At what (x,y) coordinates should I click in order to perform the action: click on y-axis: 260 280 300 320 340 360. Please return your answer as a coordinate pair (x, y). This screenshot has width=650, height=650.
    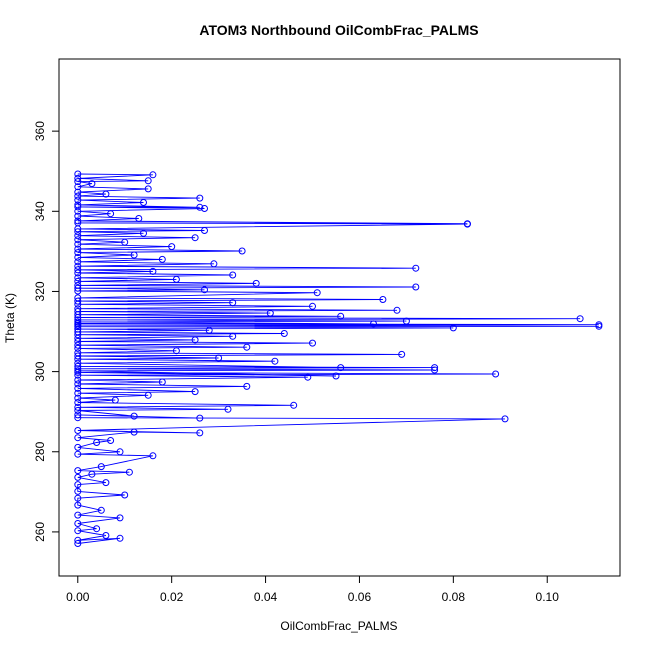
    Looking at the image, I should click on (46, 331).